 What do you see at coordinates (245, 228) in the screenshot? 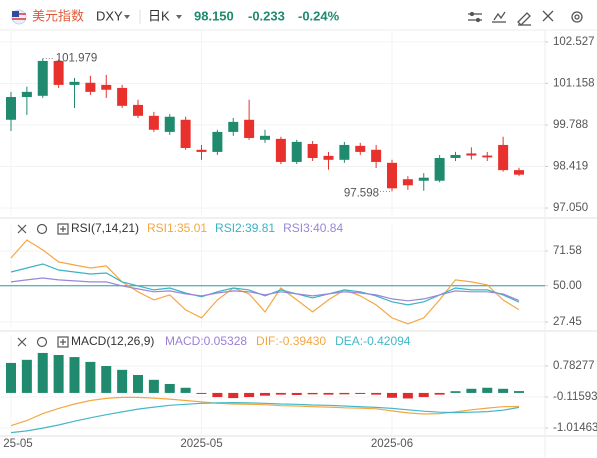
I see `legend-entry: RSI2:39.81` at bounding box center [245, 228].